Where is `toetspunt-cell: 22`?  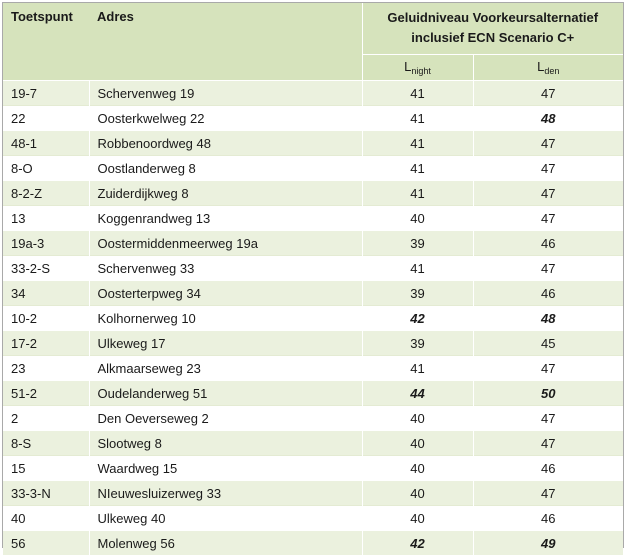
toetspunt-cell: 22 is located at coordinates (46, 118).